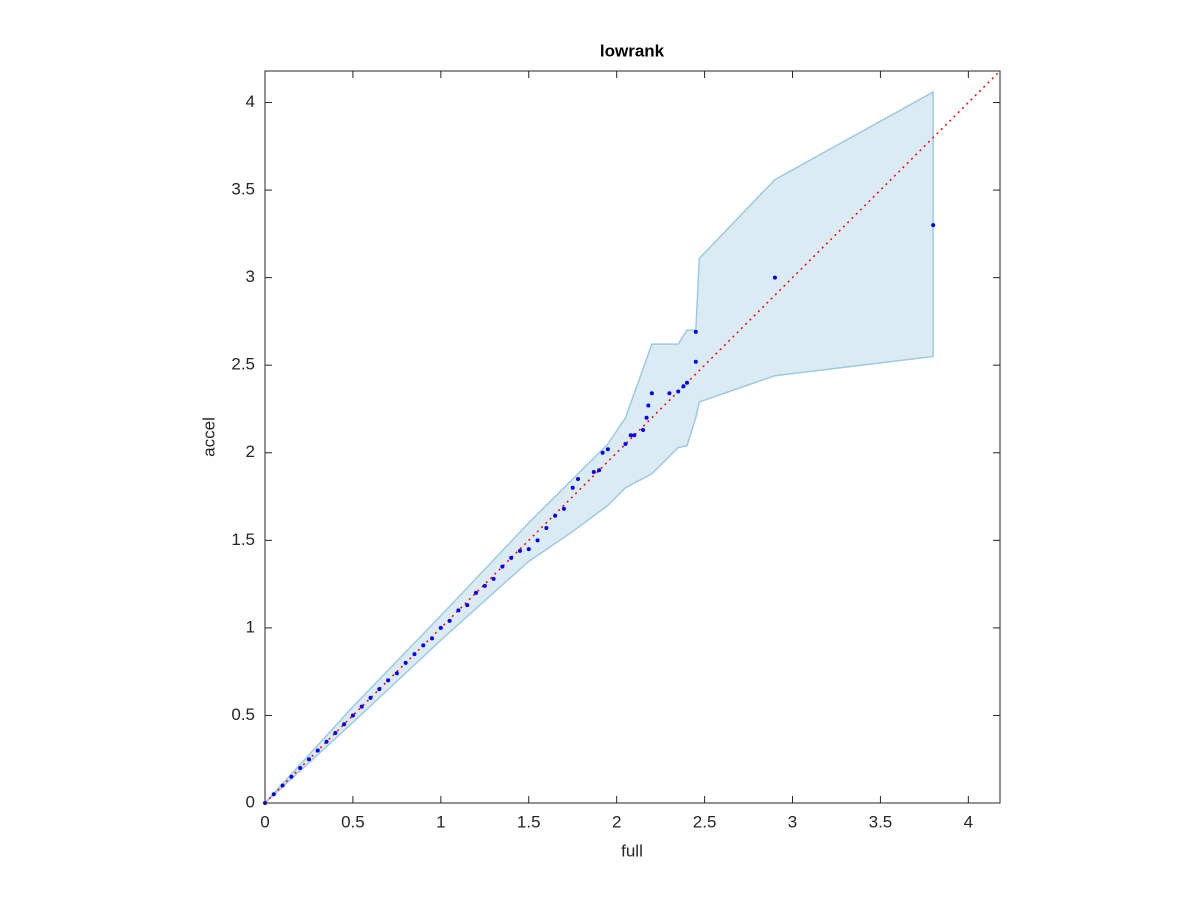 This screenshot has width=1200, height=905. I want to click on y-tick-label: 1, so click(250, 626).